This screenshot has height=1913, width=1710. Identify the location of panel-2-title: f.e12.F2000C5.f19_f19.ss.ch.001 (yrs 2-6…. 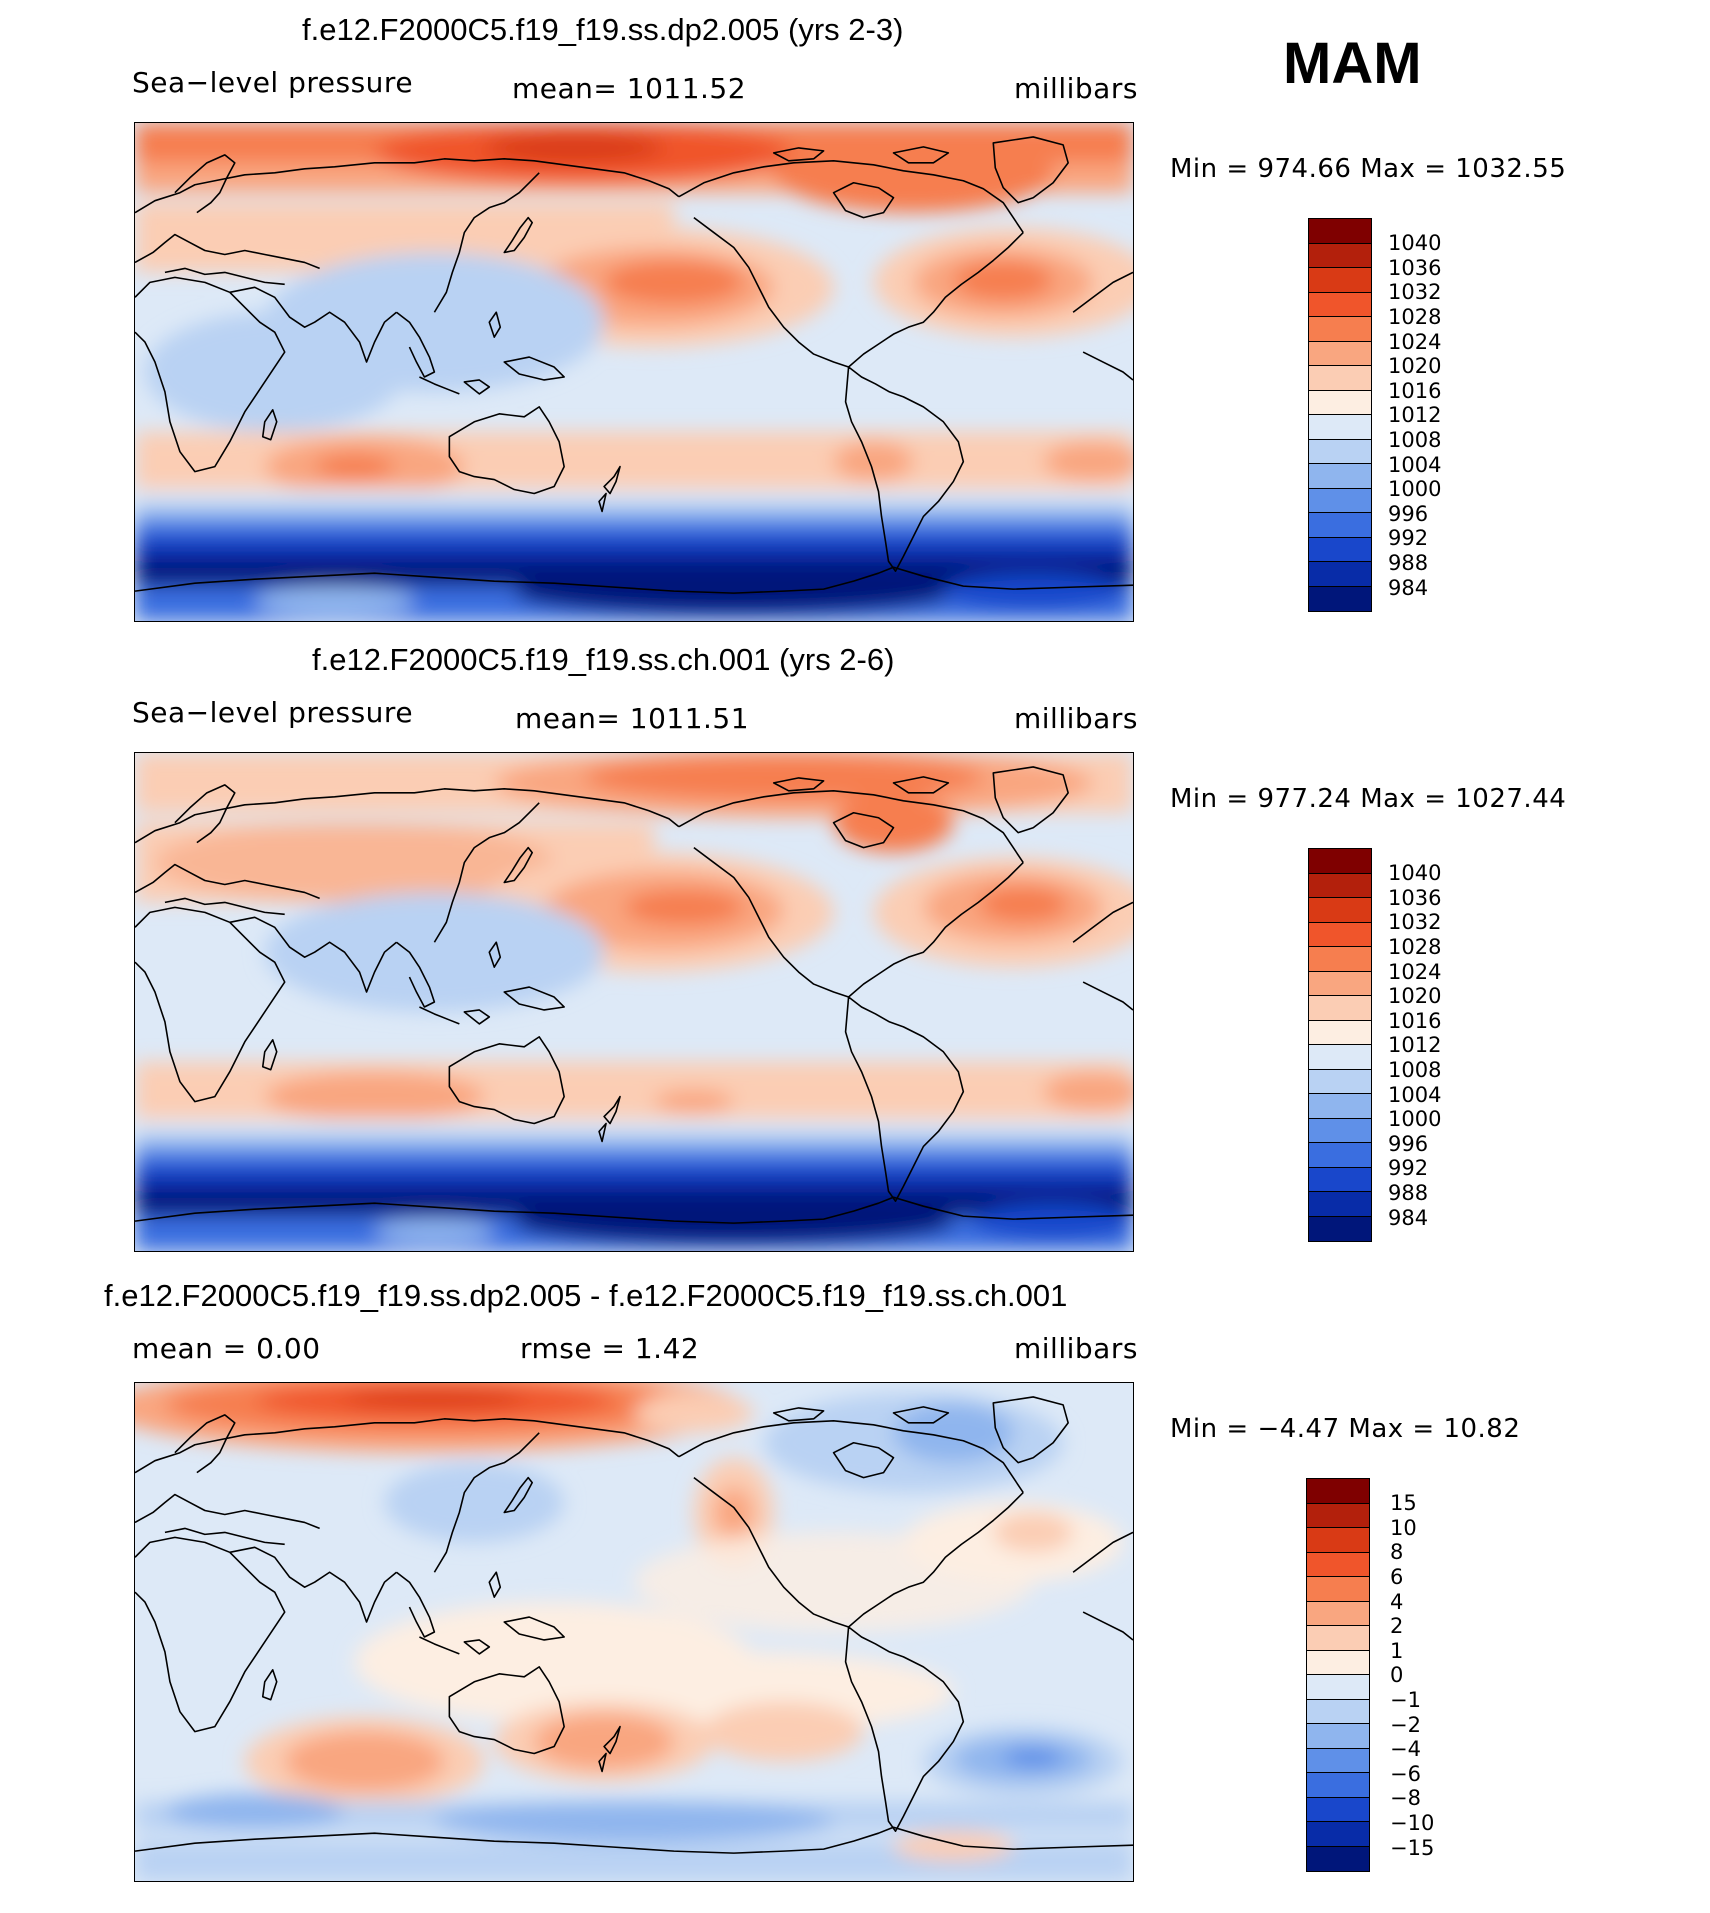
(603, 659).